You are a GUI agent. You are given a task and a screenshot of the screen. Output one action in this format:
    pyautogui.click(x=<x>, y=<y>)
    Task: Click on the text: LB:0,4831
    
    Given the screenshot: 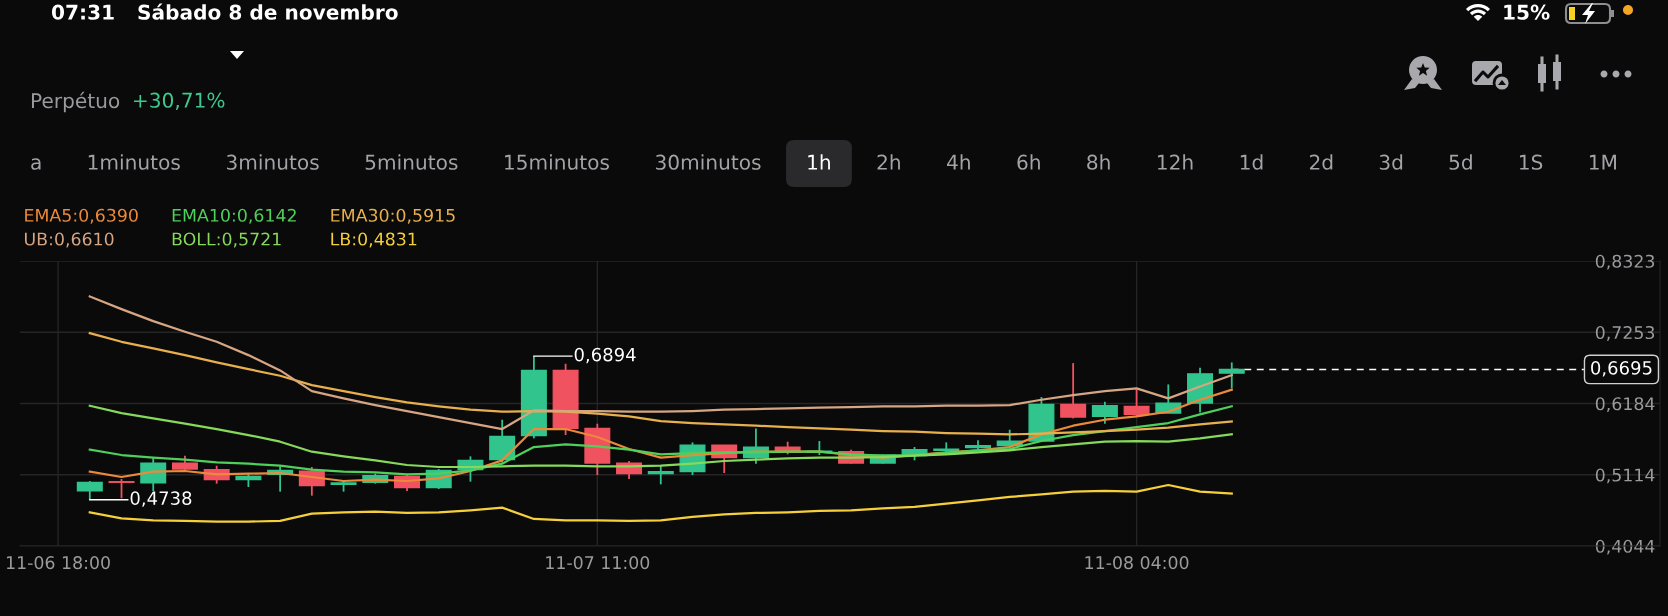 What is the action you would take?
    pyautogui.click(x=374, y=240)
    